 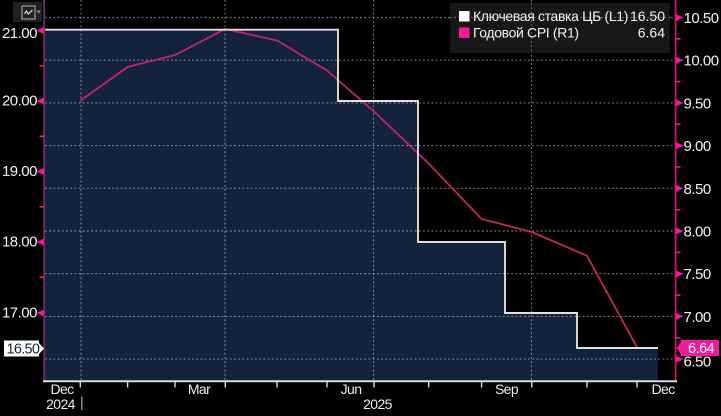 What do you see at coordinates (701, 18) in the screenshot?
I see `svg-text: 10.50` at bounding box center [701, 18].